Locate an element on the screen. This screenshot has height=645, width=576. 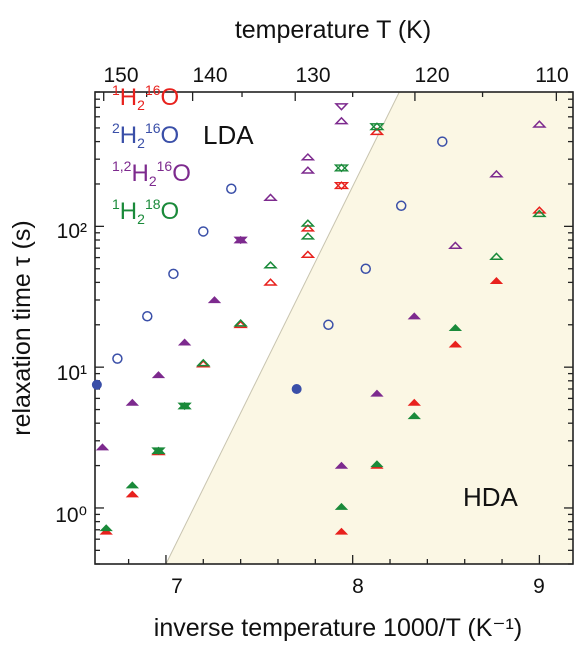
x-tick-label: 7 is located at coordinates (177, 586).